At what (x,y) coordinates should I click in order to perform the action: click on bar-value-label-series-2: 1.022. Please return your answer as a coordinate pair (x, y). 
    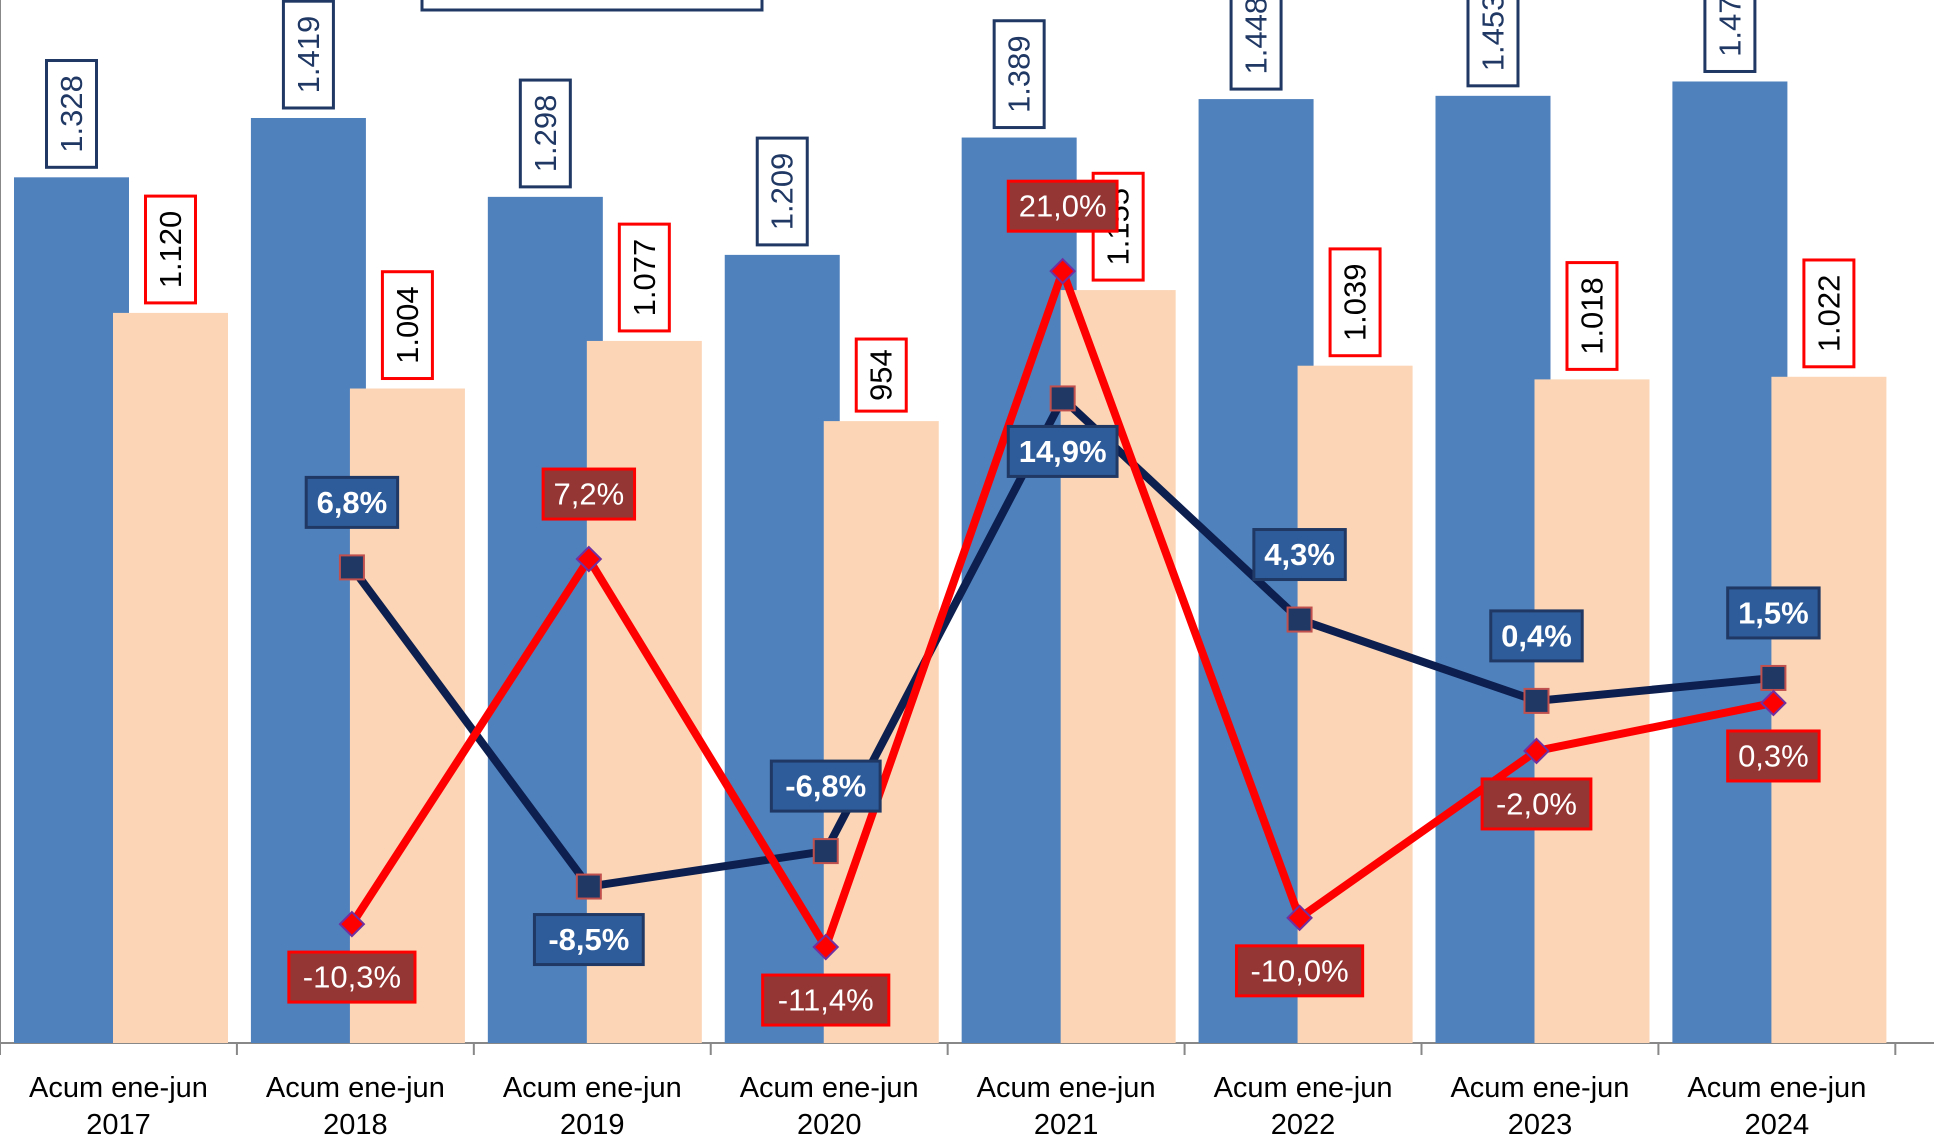
    Looking at the image, I should click on (1828, 314).